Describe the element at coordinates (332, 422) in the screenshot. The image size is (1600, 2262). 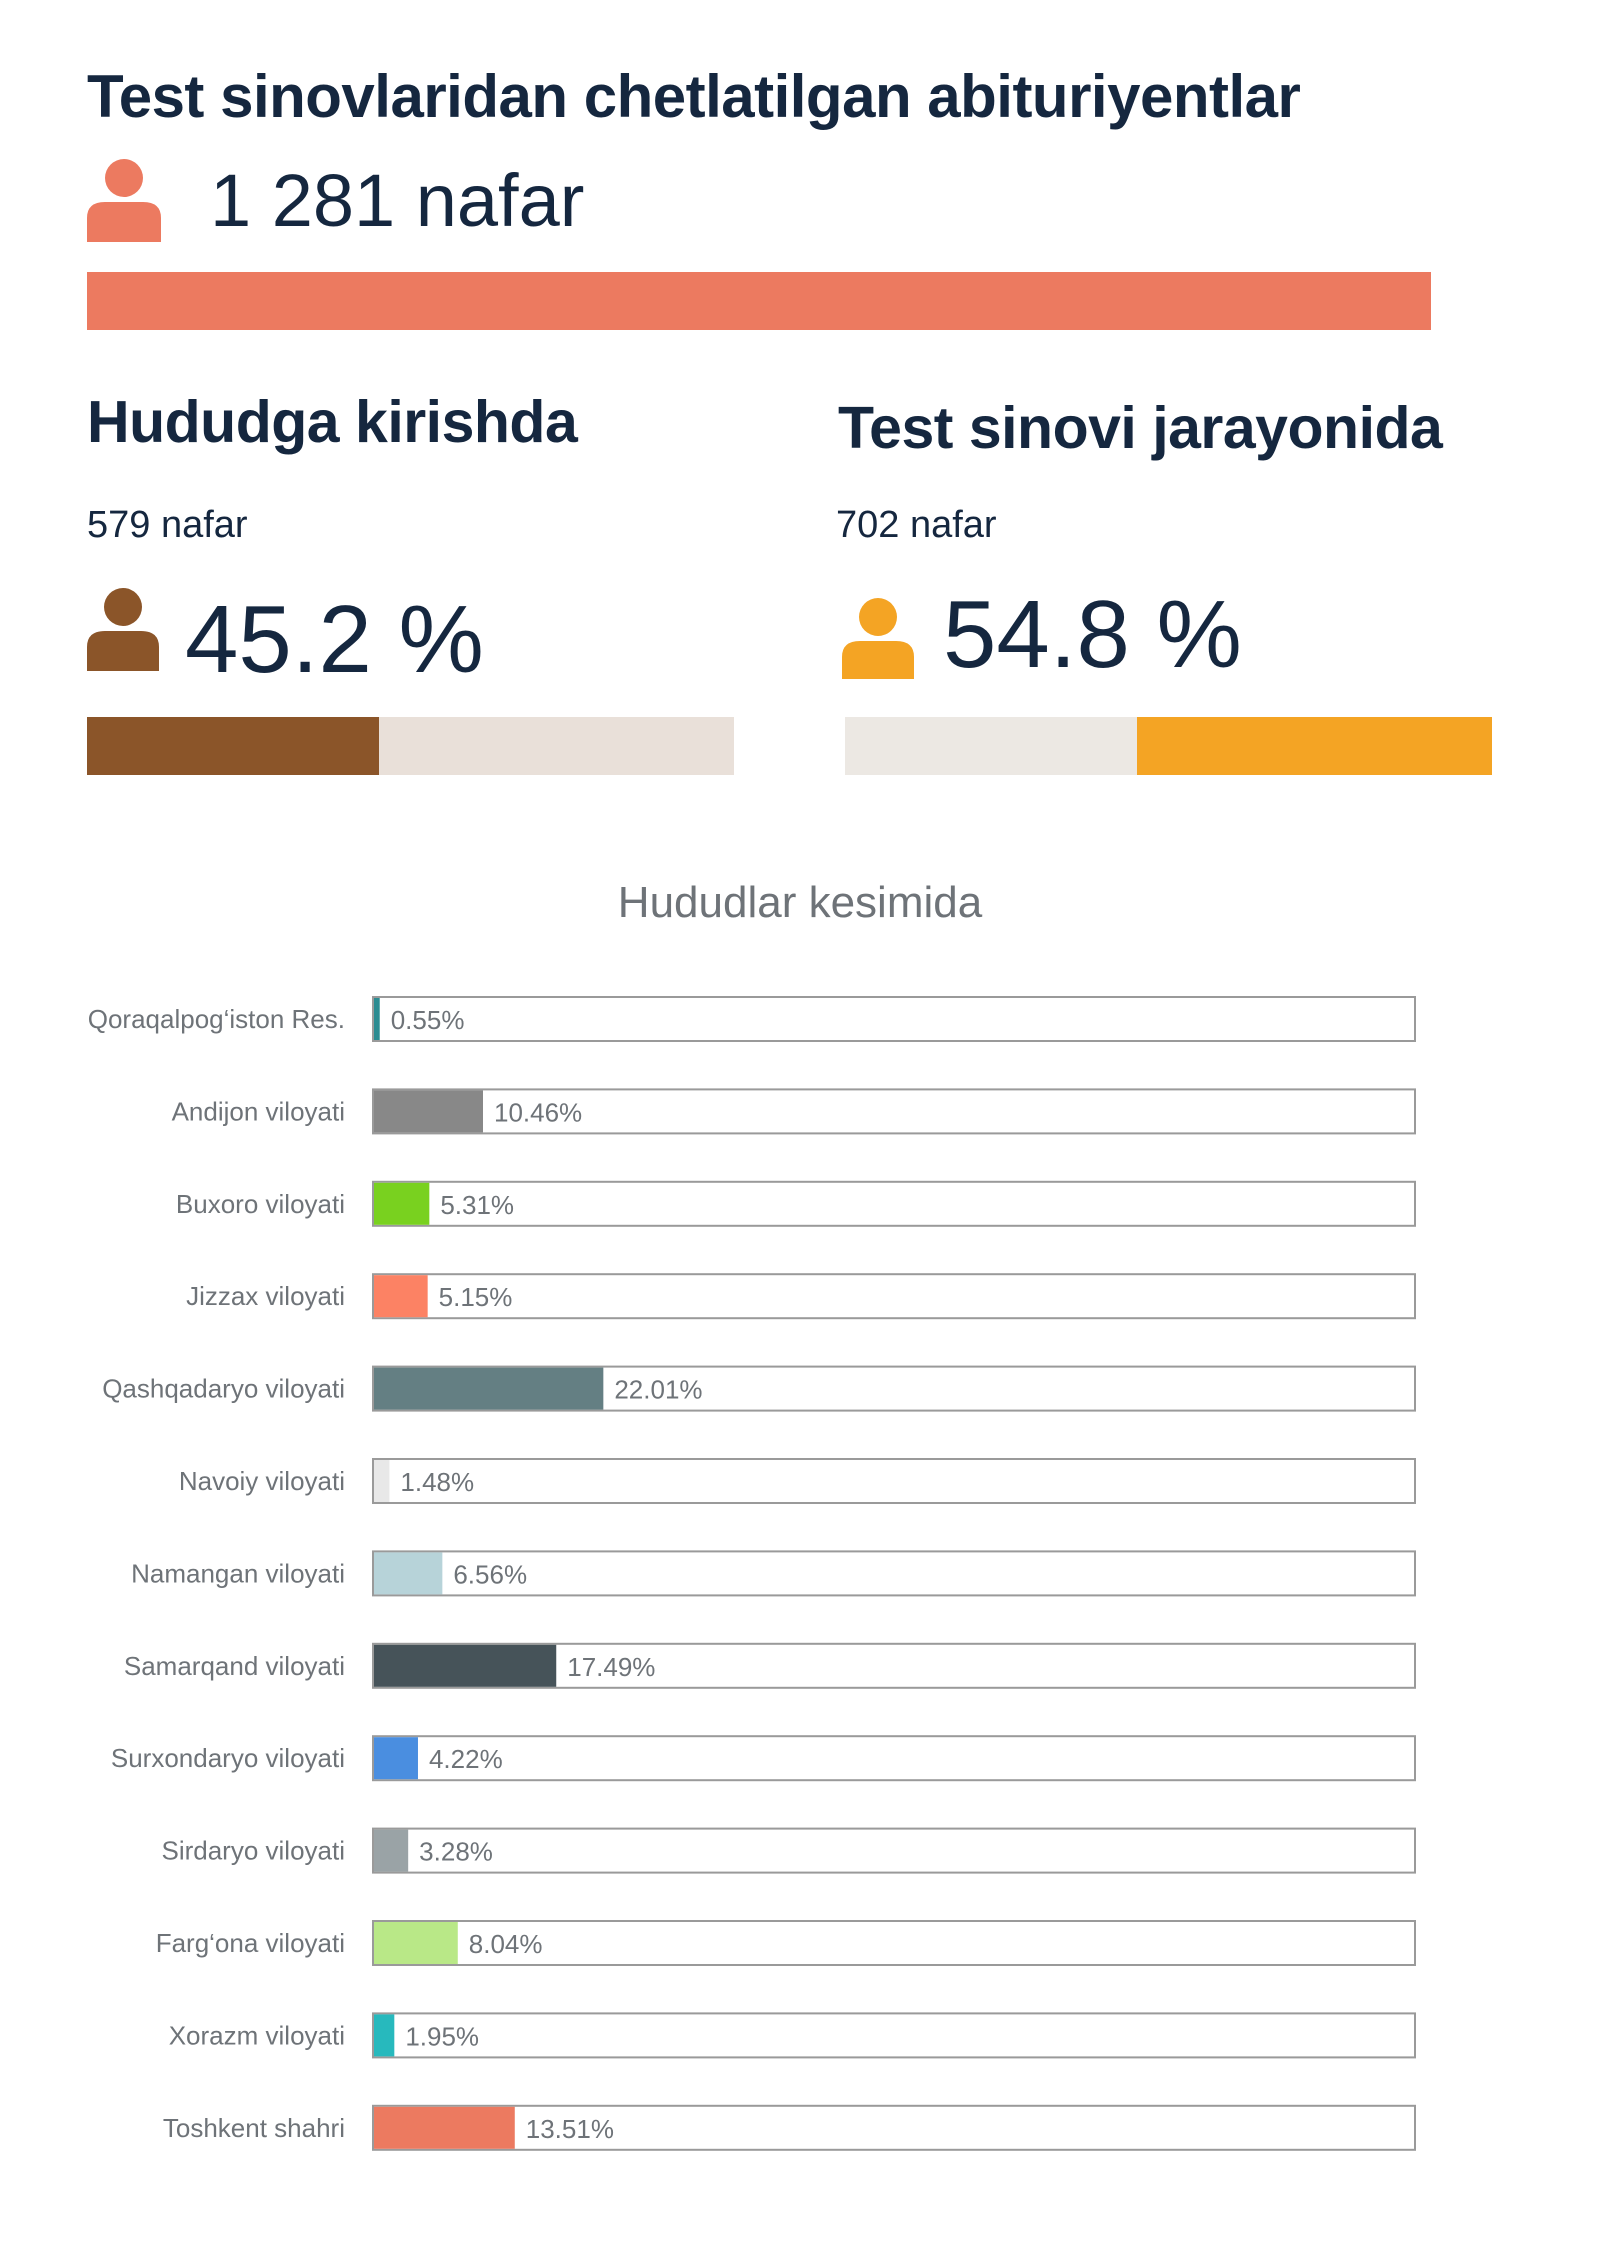
I see `section-title-entry: Hududga kirishda` at that location.